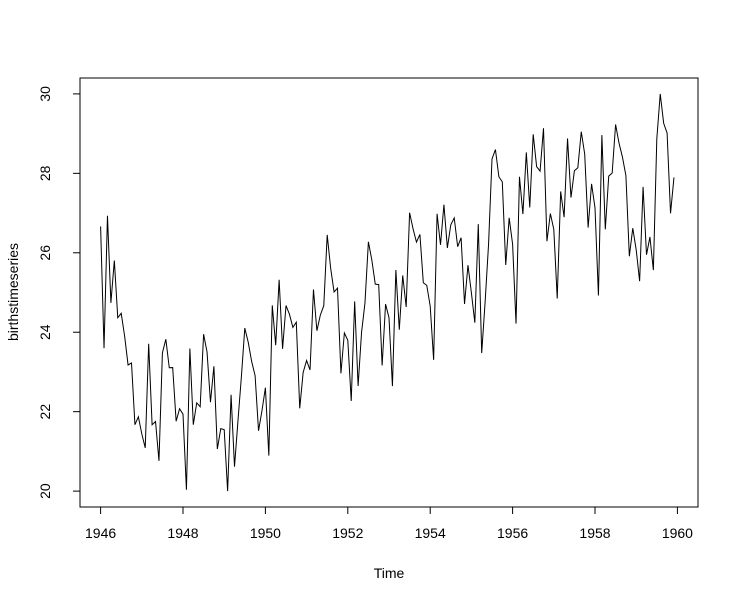 The height and width of the screenshot is (602, 739). What do you see at coordinates (347, 533) in the screenshot?
I see `x-tick-label: 1952` at bounding box center [347, 533].